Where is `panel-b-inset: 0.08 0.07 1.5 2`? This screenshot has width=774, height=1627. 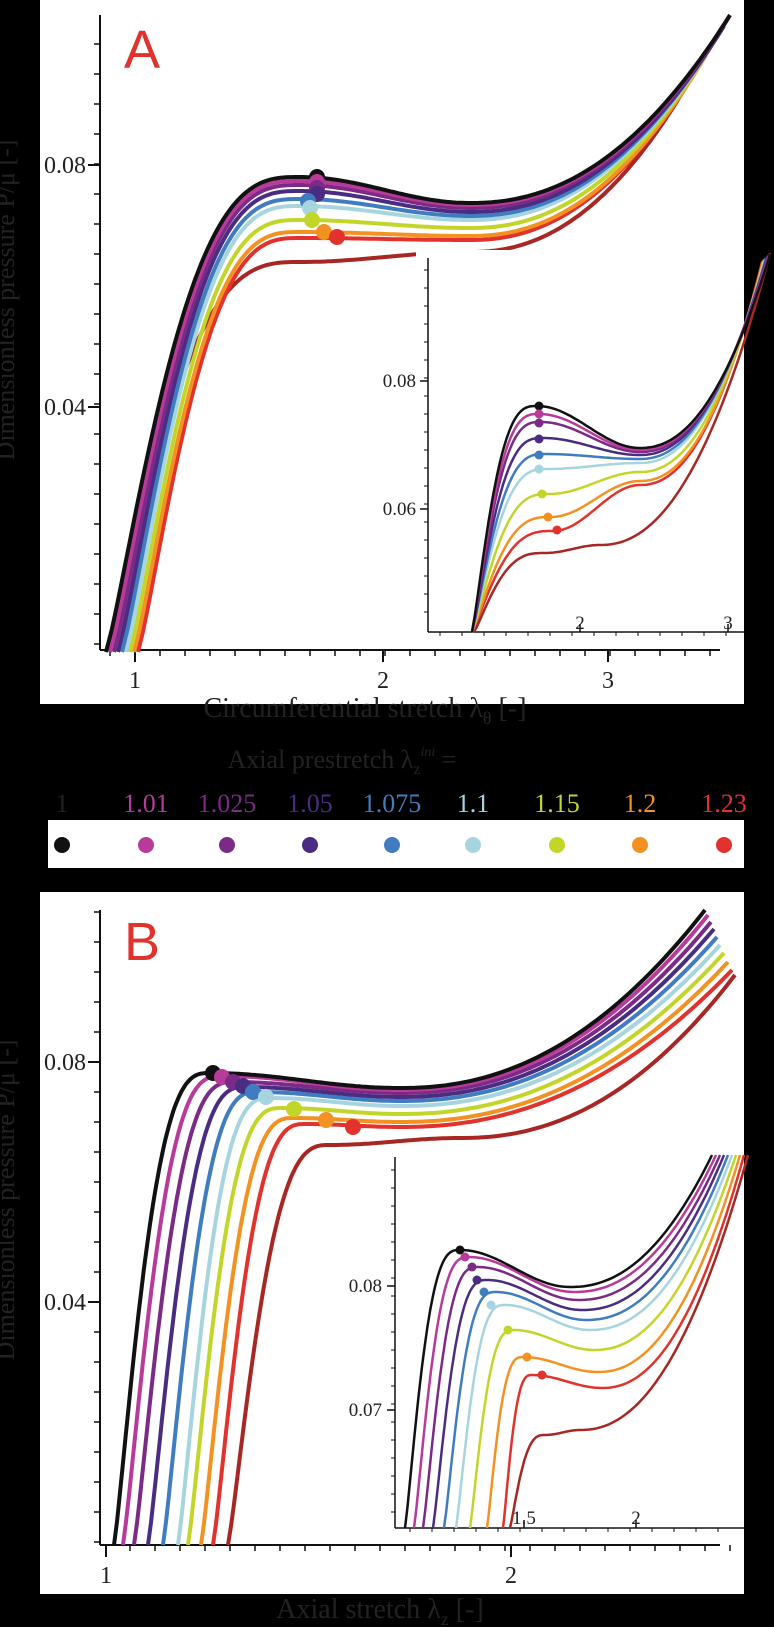
panel-b-inset: 0.08 0.07 1.5 2 is located at coordinates (549, 1345).